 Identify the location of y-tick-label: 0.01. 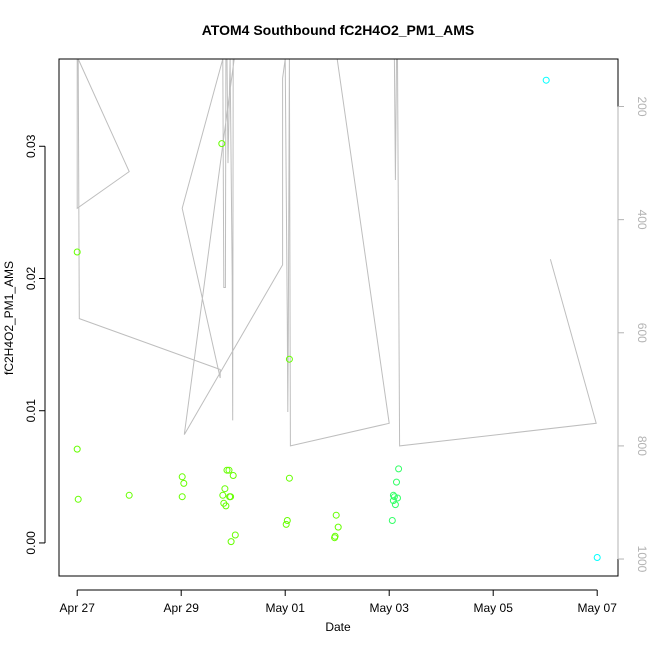
(31, 411).